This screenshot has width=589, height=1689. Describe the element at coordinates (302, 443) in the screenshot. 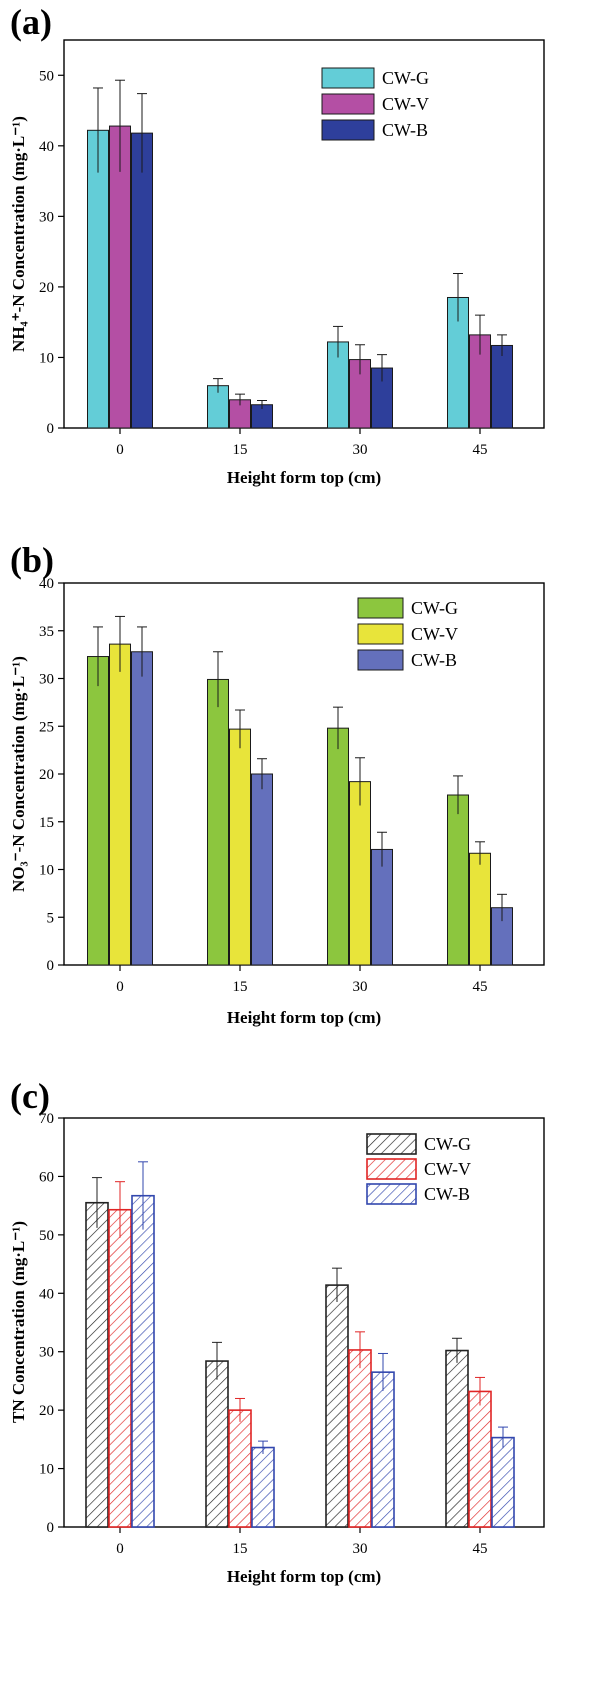

I see `x-axis-a: 0 15 30 45` at that location.